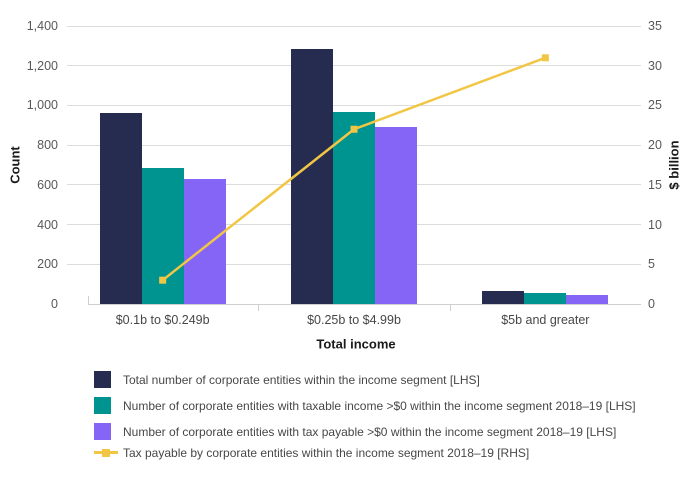 The height and width of the screenshot is (486, 689). What do you see at coordinates (545, 320) in the screenshot?
I see `x-category-label: $5b and greater` at bounding box center [545, 320].